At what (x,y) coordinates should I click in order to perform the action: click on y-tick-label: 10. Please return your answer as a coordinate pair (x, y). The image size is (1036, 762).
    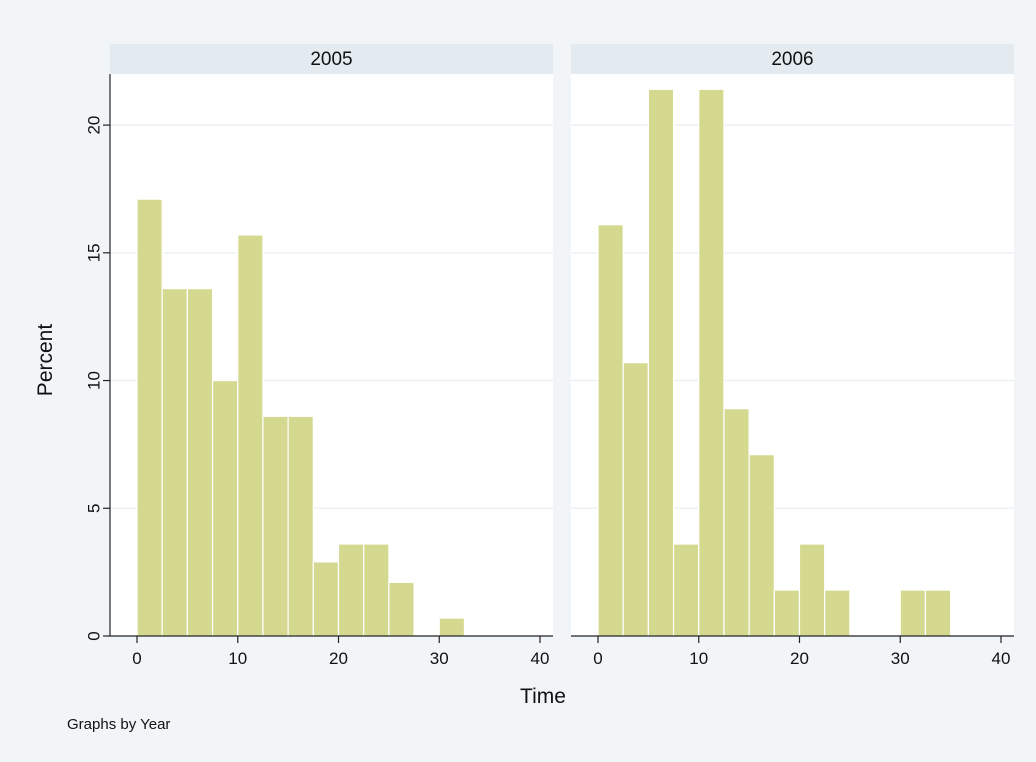
    Looking at the image, I should click on (94, 380).